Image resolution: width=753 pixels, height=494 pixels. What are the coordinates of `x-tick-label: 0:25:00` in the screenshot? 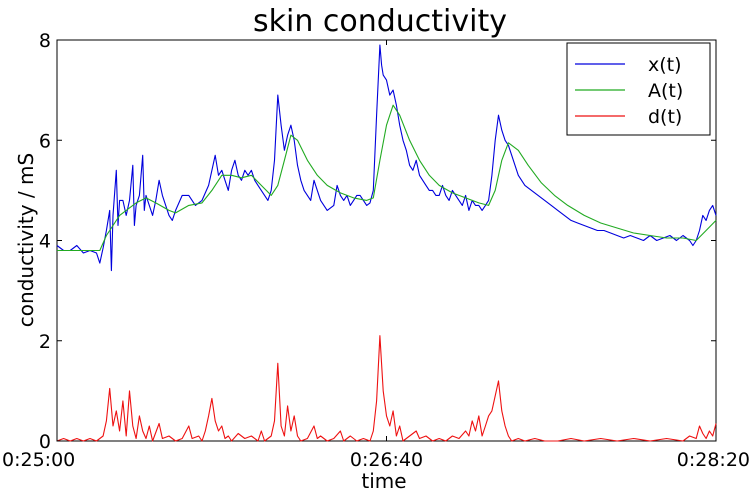 It's located at (38, 460).